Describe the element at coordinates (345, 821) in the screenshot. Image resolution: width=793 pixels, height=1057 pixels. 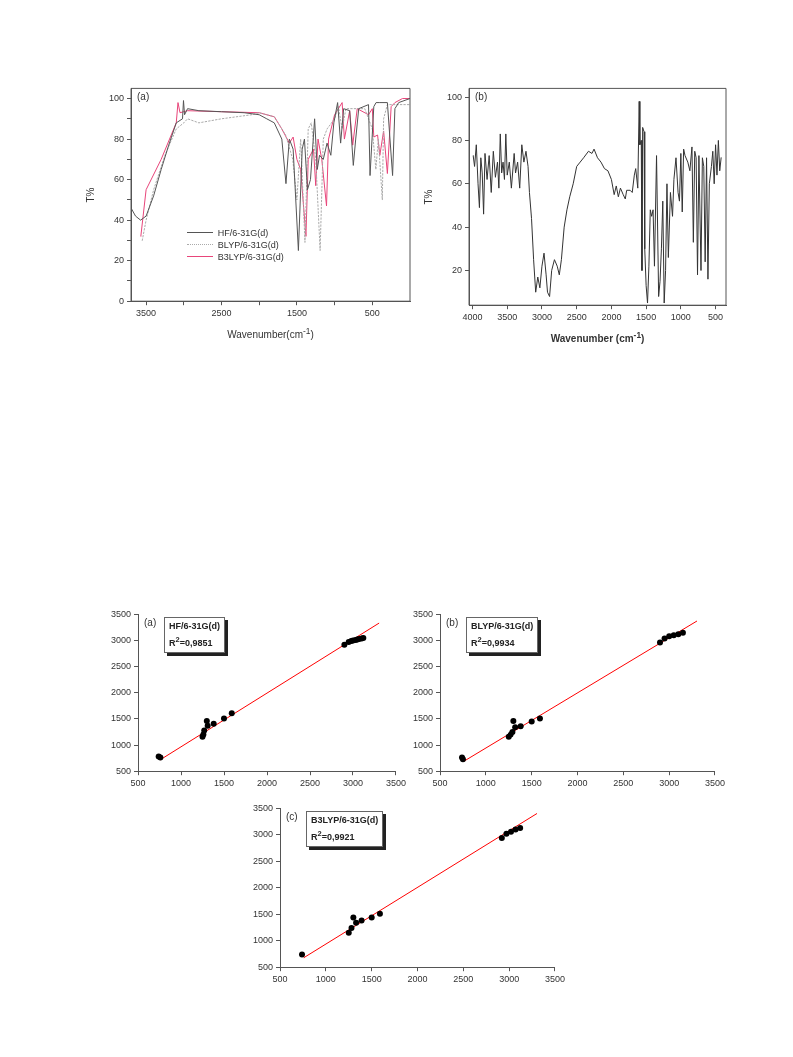
I see `annotation: B3LYP/6-31G(d)` at that location.